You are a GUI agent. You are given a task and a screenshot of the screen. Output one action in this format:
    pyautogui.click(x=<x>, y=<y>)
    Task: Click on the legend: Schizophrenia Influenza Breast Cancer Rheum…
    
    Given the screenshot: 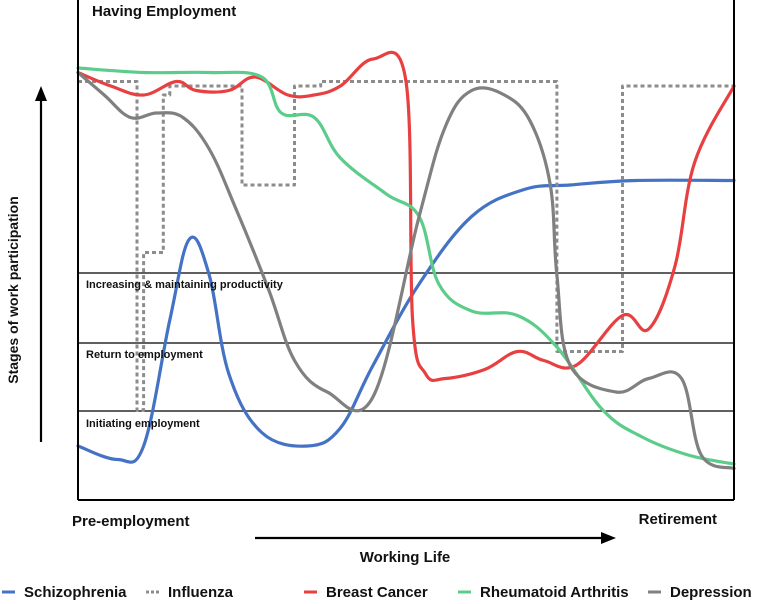 What is the action you would take?
    pyautogui.click(x=377, y=592)
    